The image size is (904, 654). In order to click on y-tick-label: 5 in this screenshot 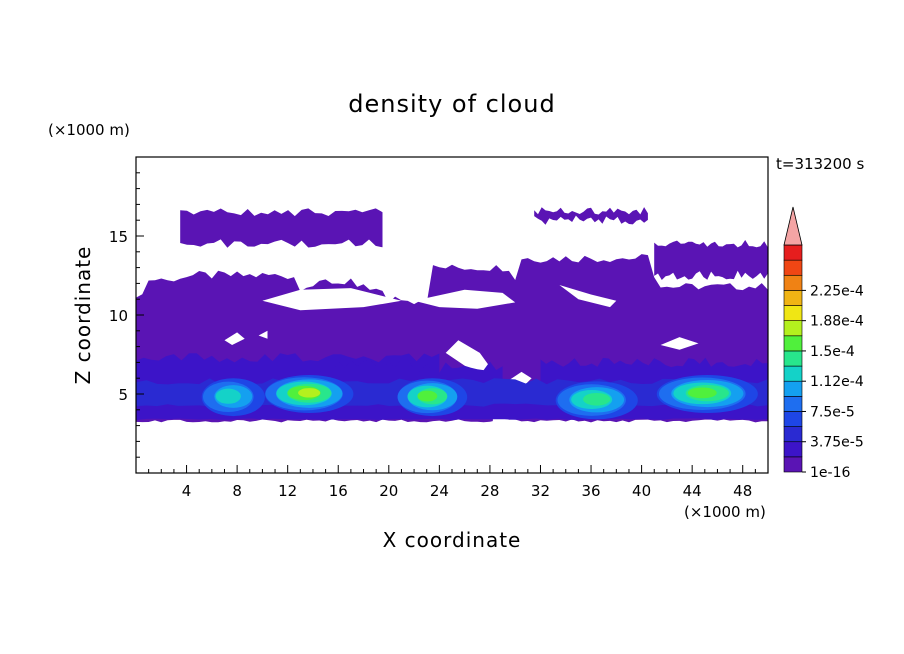, I will do `click(123, 395)`.